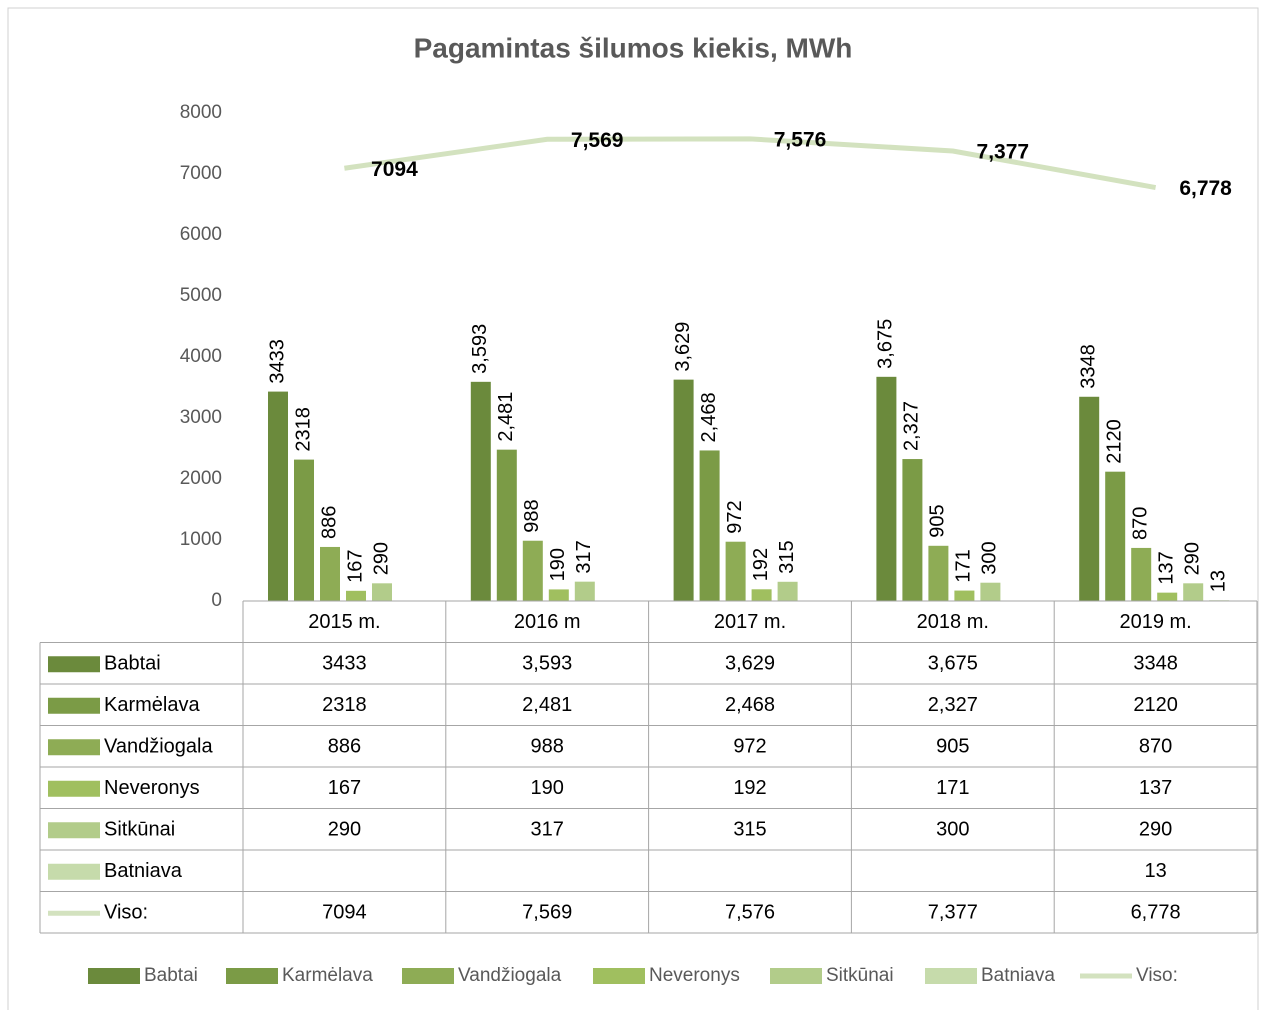 The width and height of the screenshot is (1261, 1010). What do you see at coordinates (912, 426) in the screenshot?
I see `data-label: 2,327` at bounding box center [912, 426].